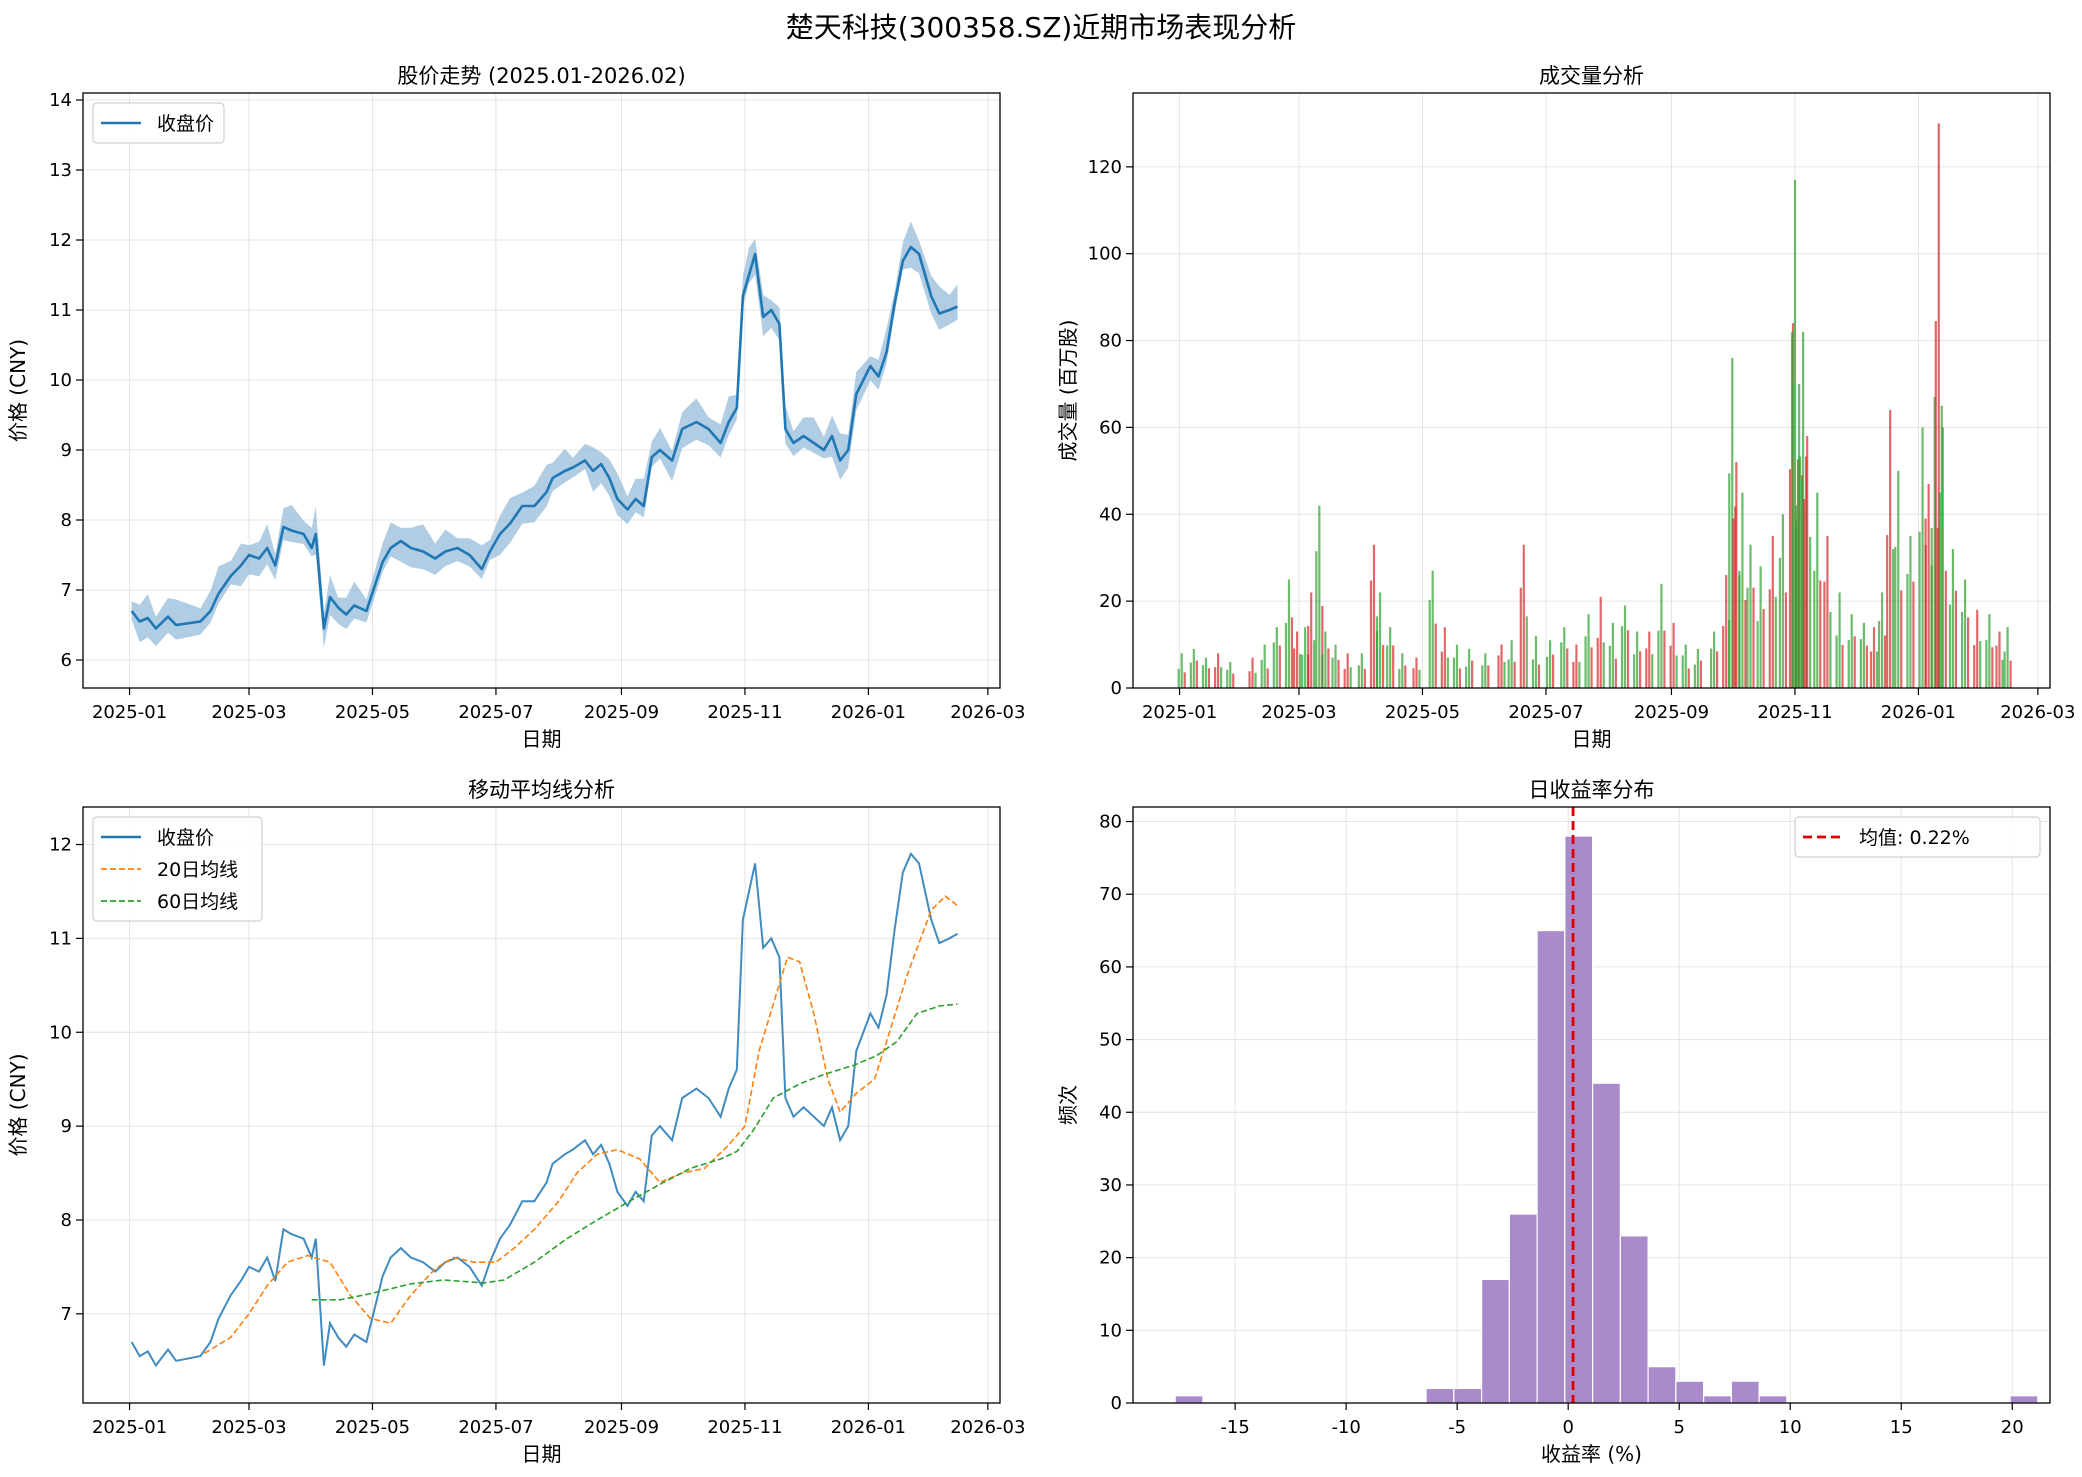 Image resolution: width=2082 pixels, height=1477 pixels. What do you see at coordinates (1110, 1330) in the screenshot?
I see `y-tick-label: 10` at bounding box center [1110, 1330].